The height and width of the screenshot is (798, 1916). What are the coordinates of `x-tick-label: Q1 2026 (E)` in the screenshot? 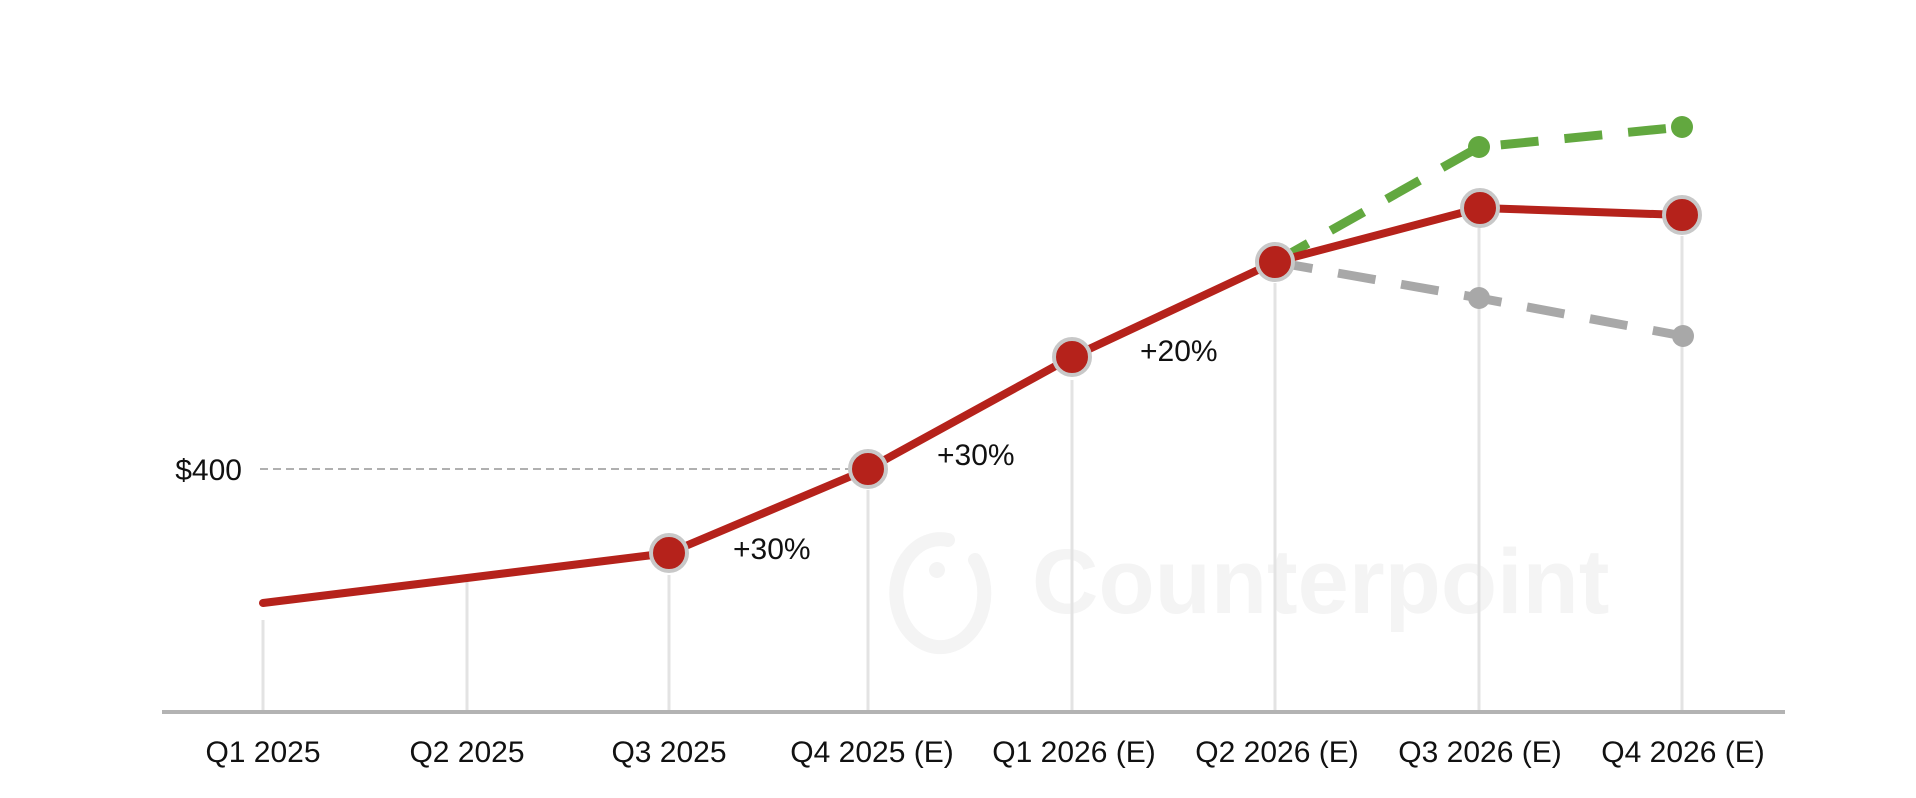 It's located at (1073, 752).